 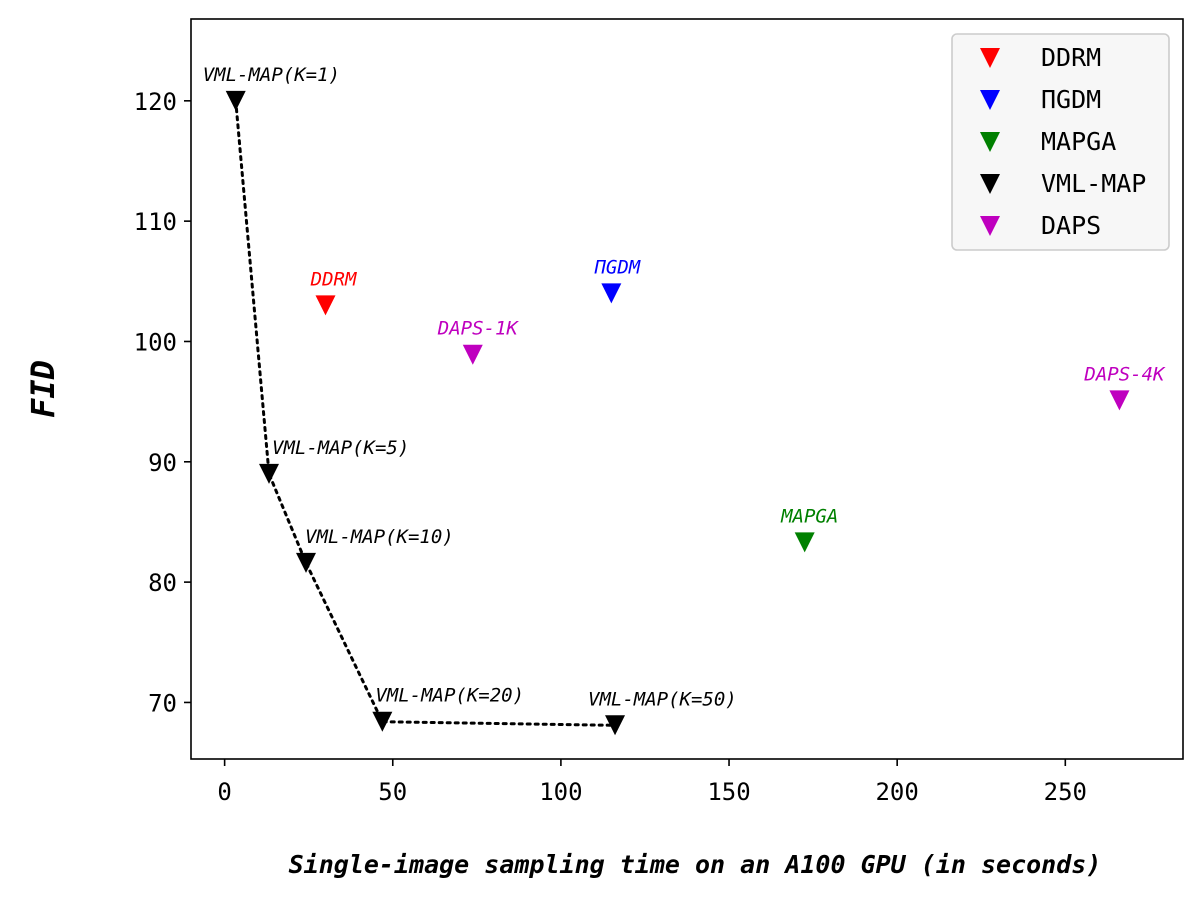 What do you see at coordinates (1065, 792) in the screenshot?
I see `x-tick-label: 250` at bounding box center [1065, 792].